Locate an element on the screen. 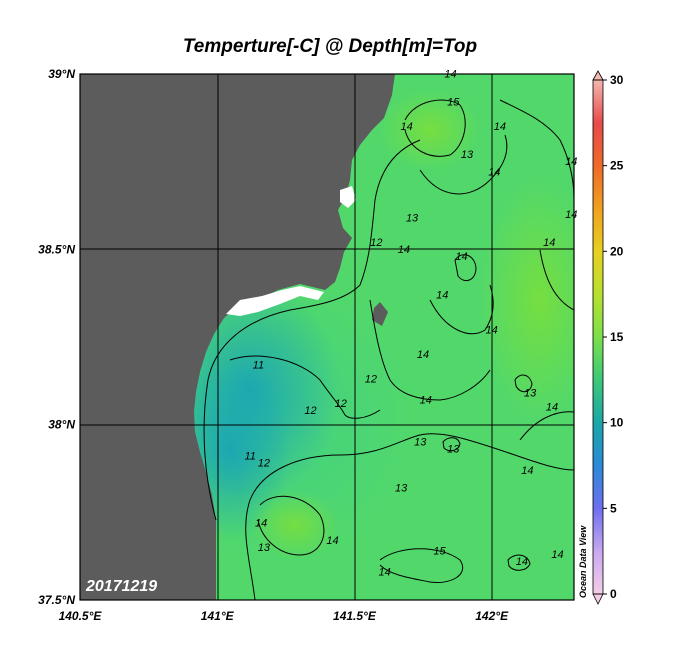  colorbar-tick-label: 10 is located at coordinates (617, 423).